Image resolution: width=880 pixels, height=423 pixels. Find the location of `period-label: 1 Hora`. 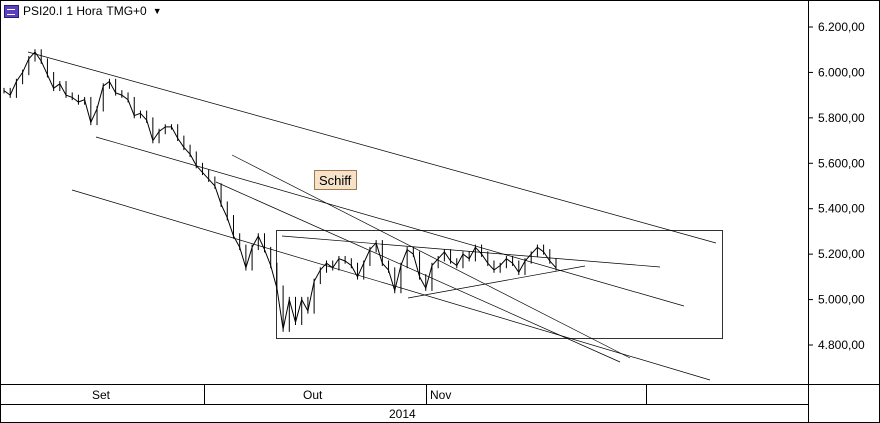

period-label: 1 Hora is located at coordinates (84, 11).